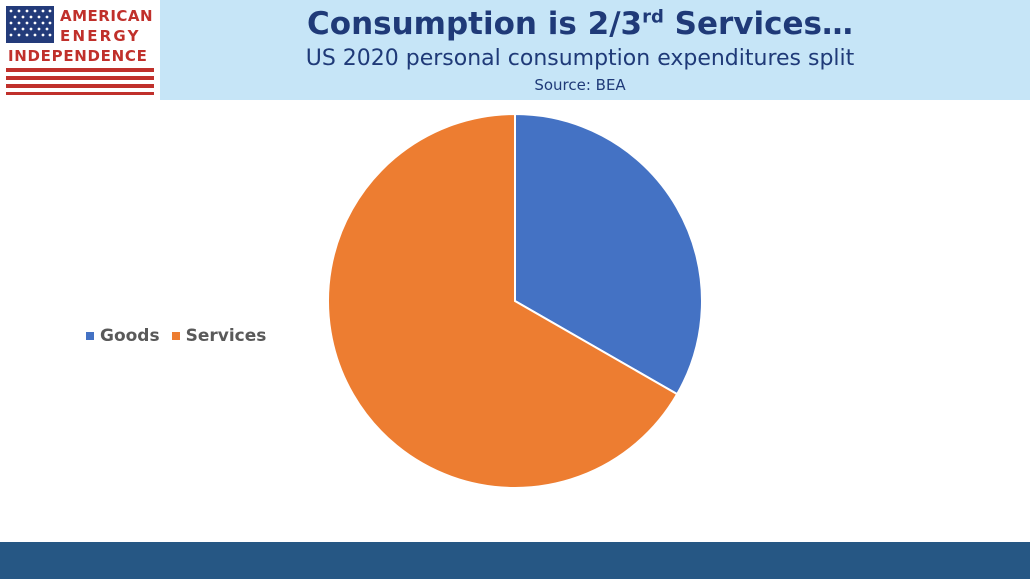  I want to click on legend-label-goods: Goods, so click(130, 336).